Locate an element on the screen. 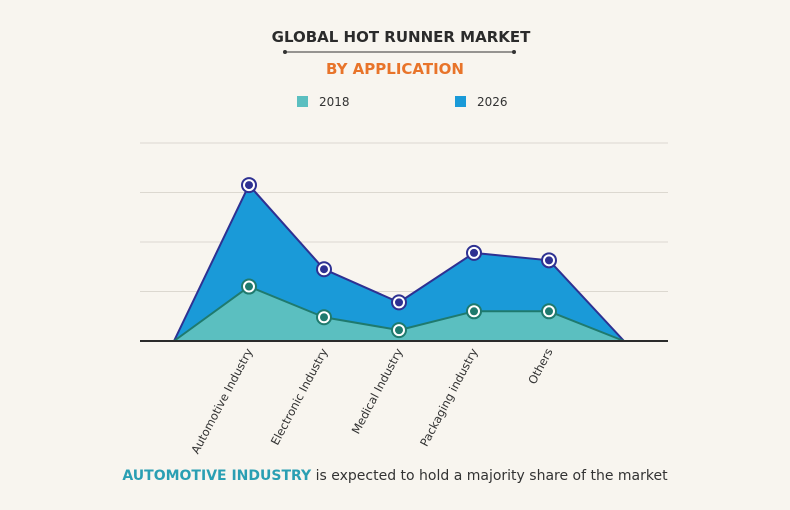 The image size is (790, 510). legend-label-2026: 2026 is located at coordinates (492, 102).